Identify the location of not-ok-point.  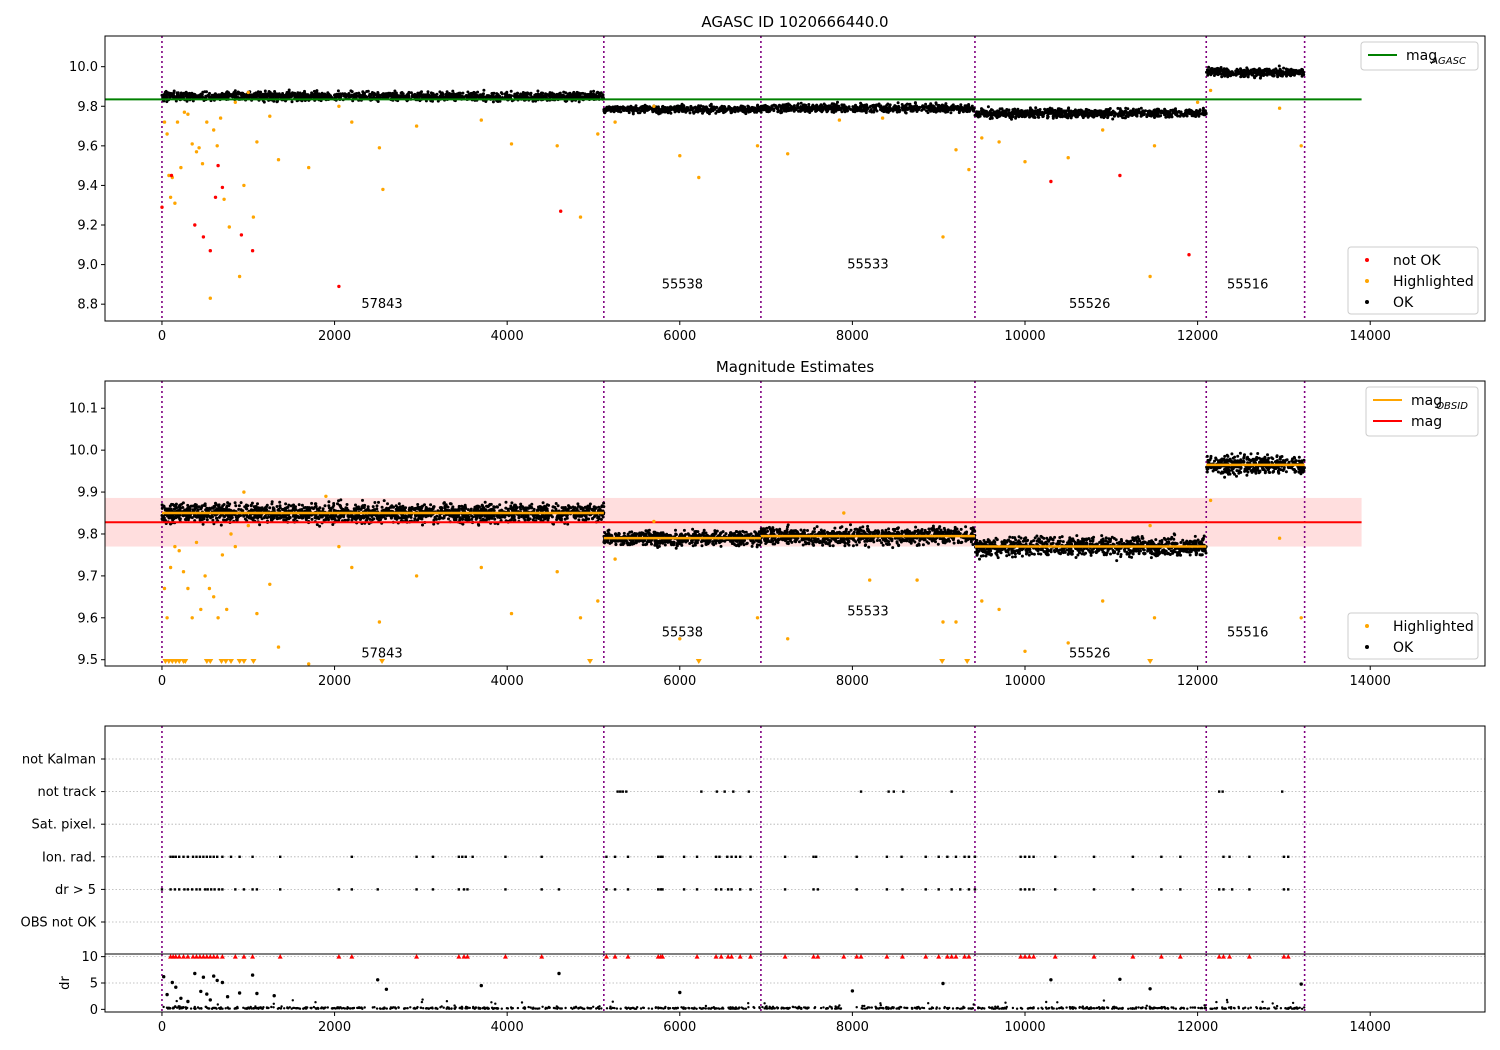
(241, 235).